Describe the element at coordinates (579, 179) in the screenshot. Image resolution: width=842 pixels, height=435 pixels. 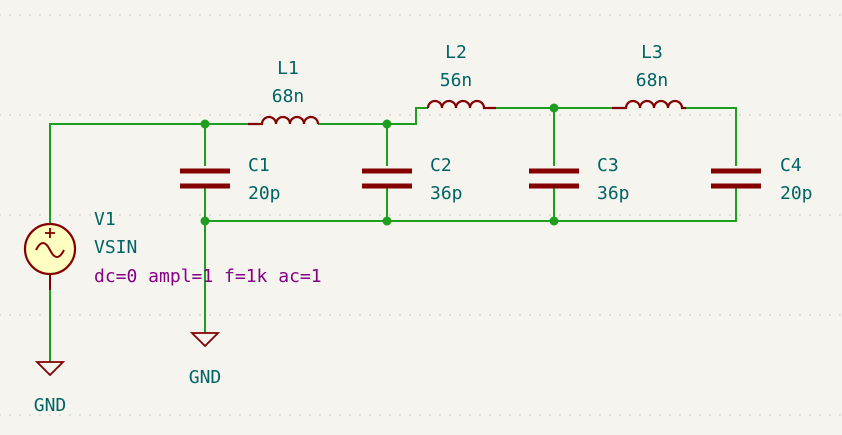
I see `capacitor-c3: C3 36p` at that location.